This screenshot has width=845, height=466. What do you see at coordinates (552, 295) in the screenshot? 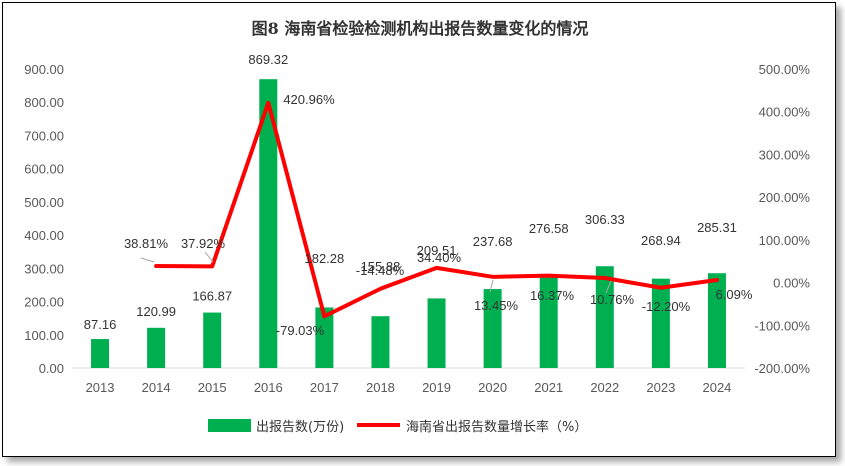
I see `line-data-label: 16.37%` at bounding box center [552, 295].